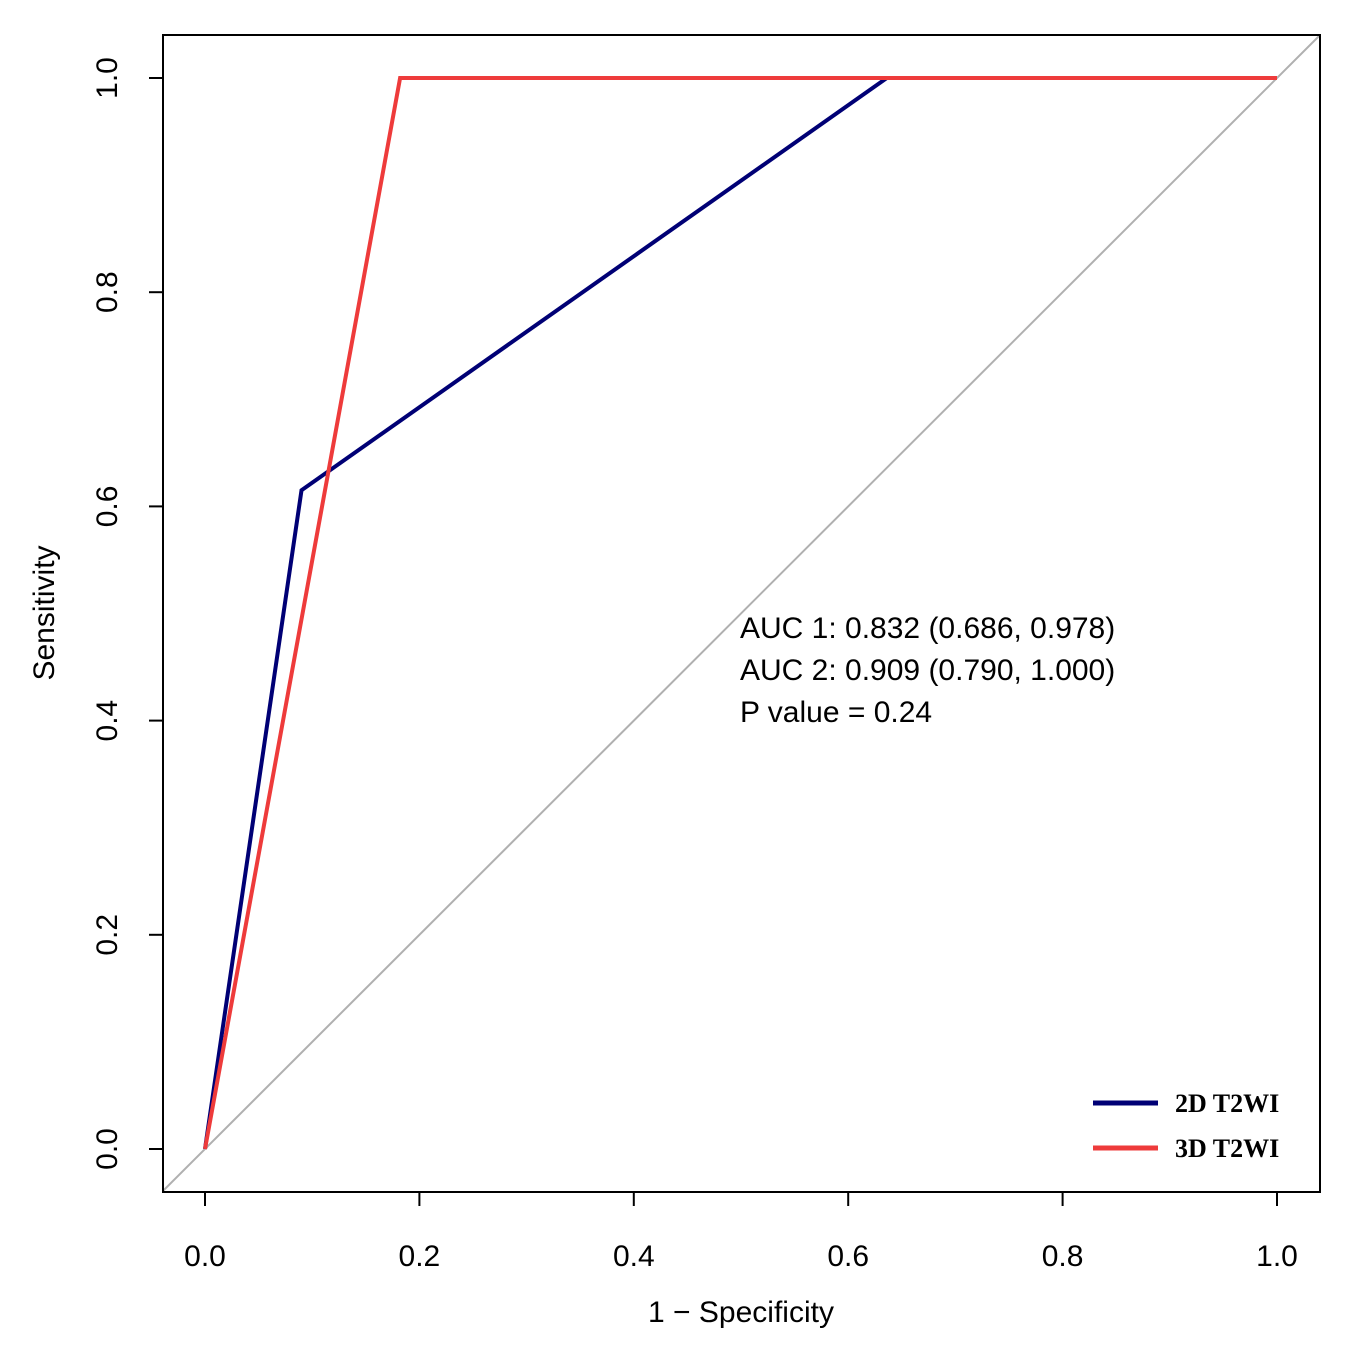 This screenshot has height=1356, width=1356. What do you see at coordinates (1227, 1103) in the screenshot?
I see `legend-label-1: 2D T2WI` at bounding box center [1227, 1103].